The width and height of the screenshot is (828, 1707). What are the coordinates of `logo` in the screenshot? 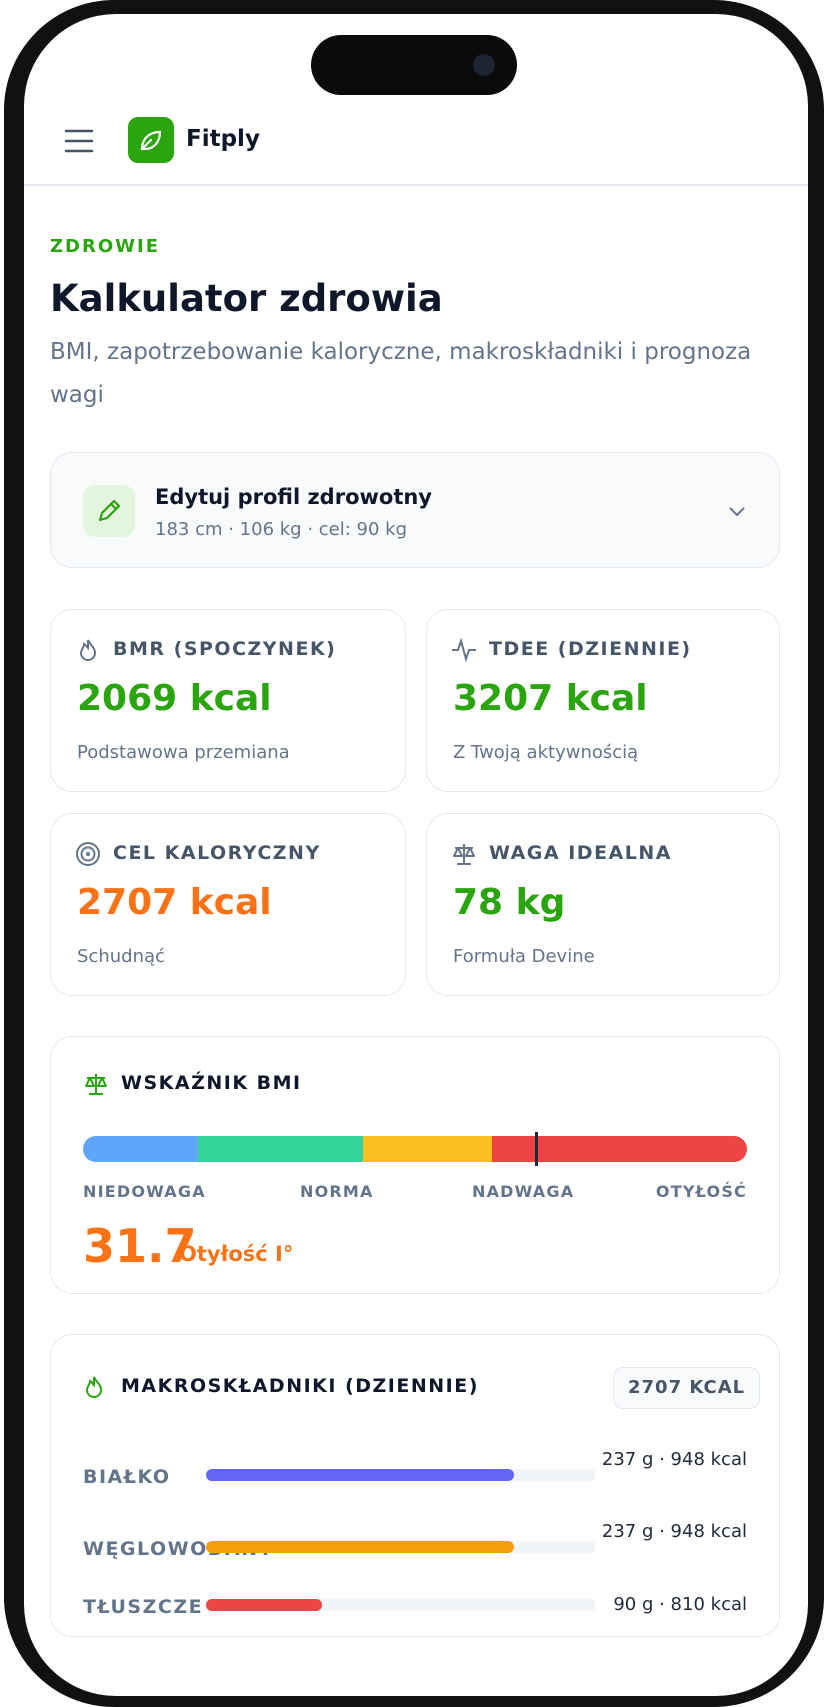 It's located at (151, 140).